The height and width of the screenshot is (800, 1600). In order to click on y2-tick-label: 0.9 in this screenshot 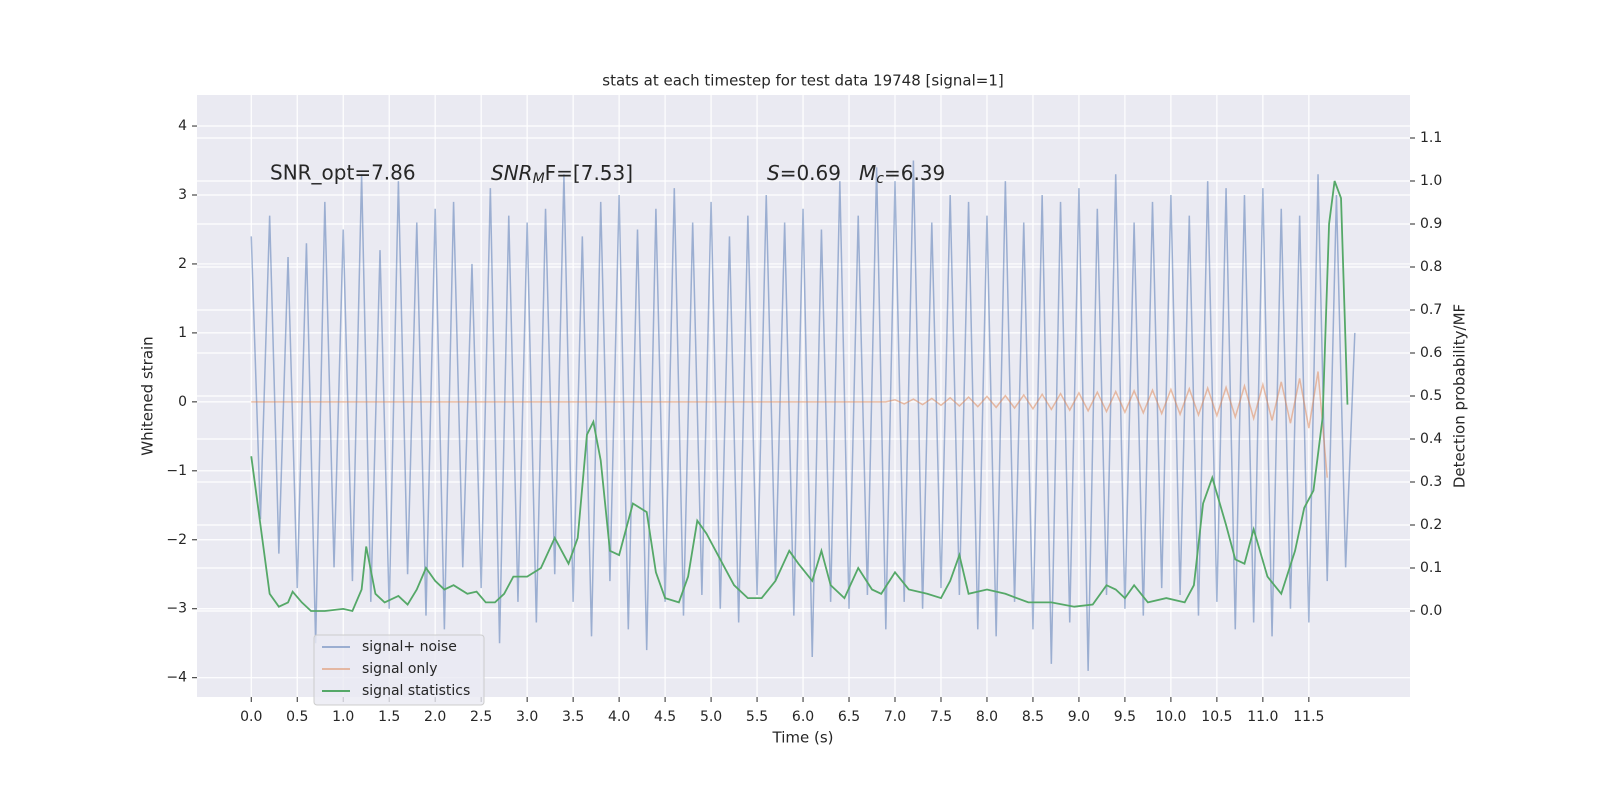, I will do `click(1431, 224)`.